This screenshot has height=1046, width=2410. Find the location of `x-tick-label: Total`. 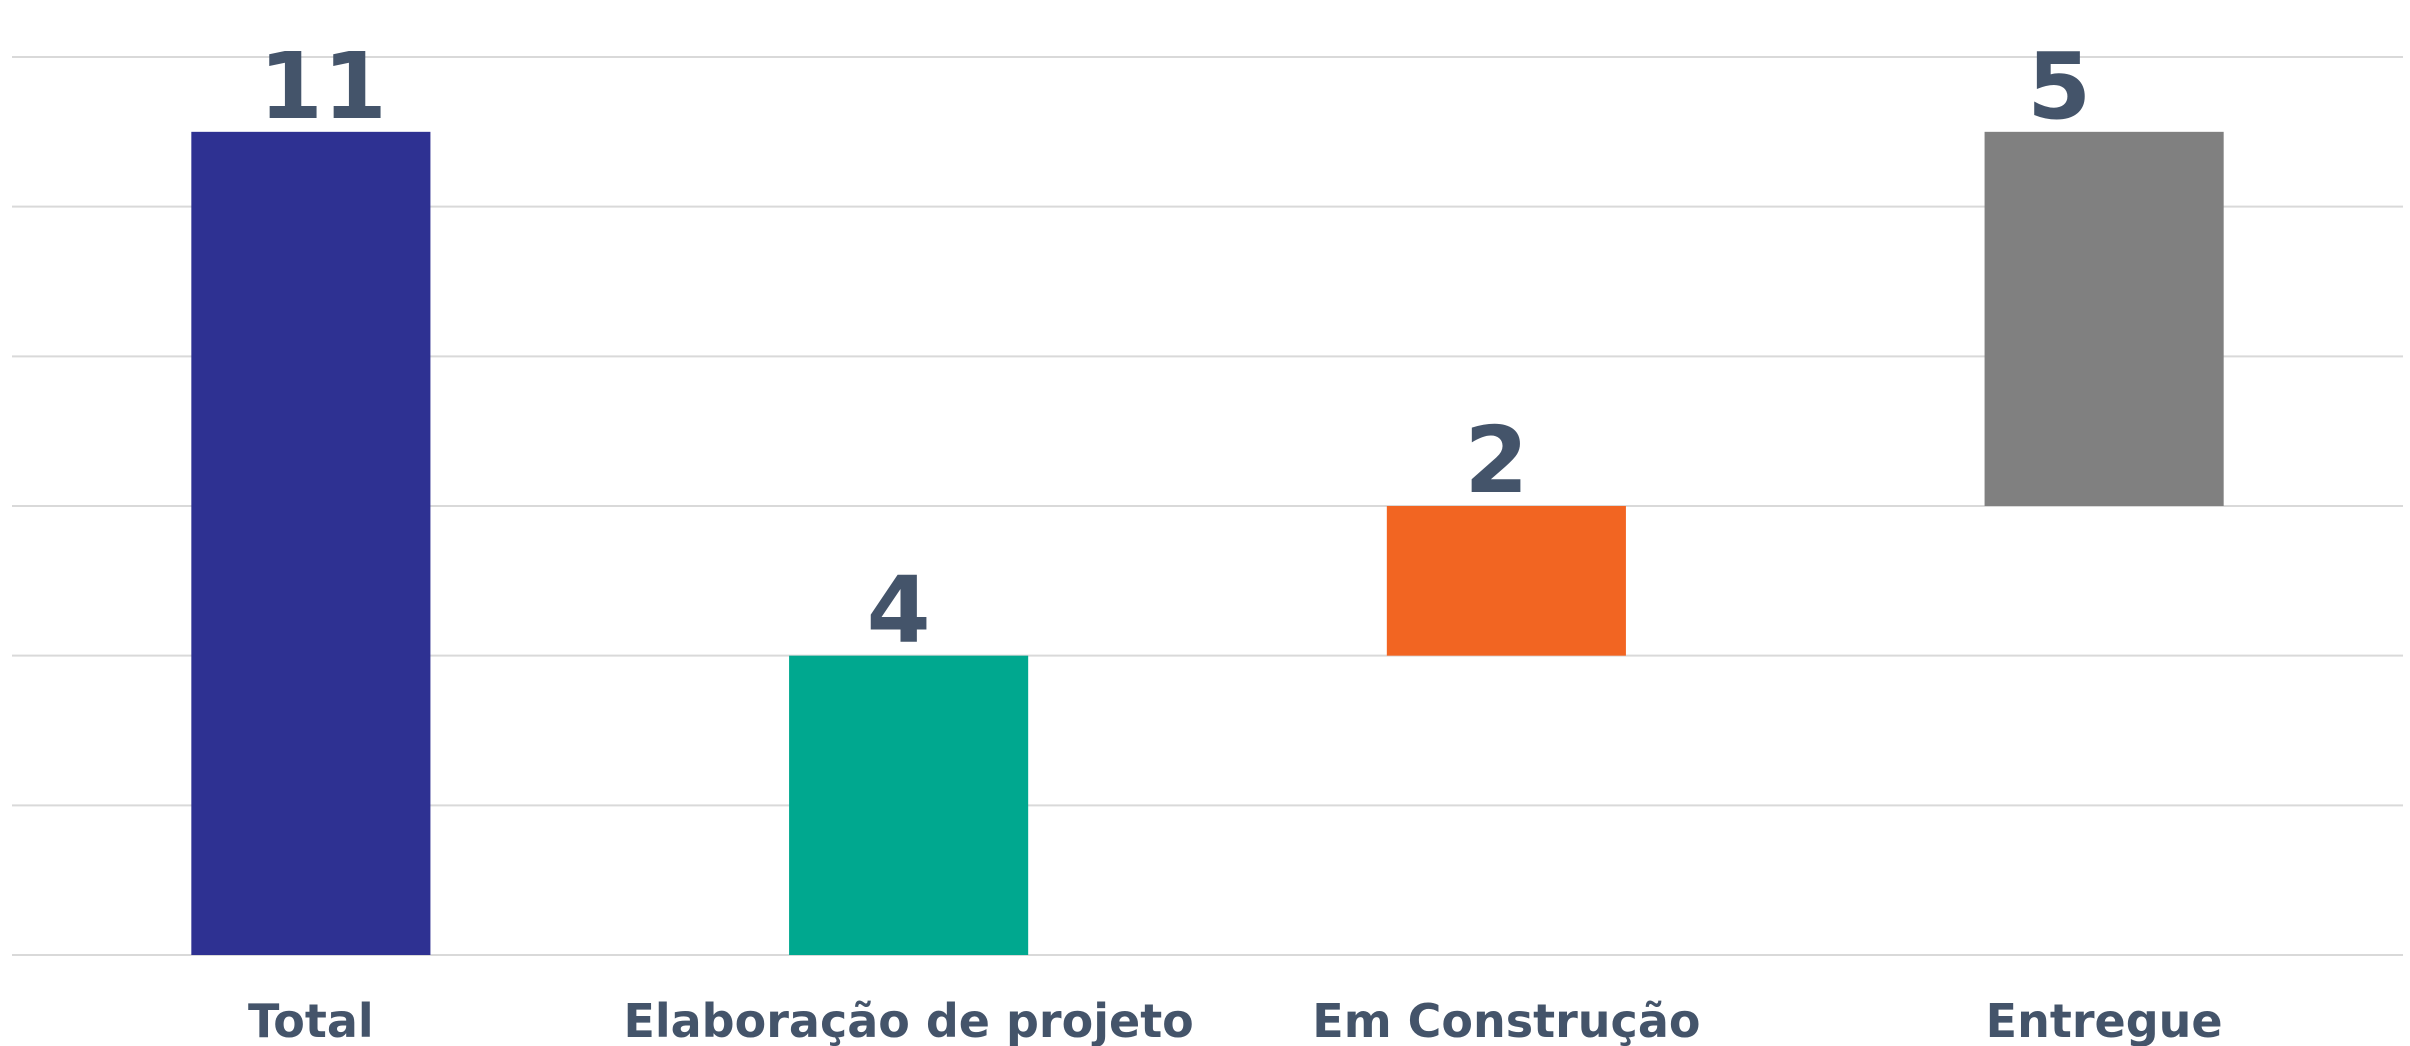

x-tick-label: Total is located at coordinates (311, 1020).